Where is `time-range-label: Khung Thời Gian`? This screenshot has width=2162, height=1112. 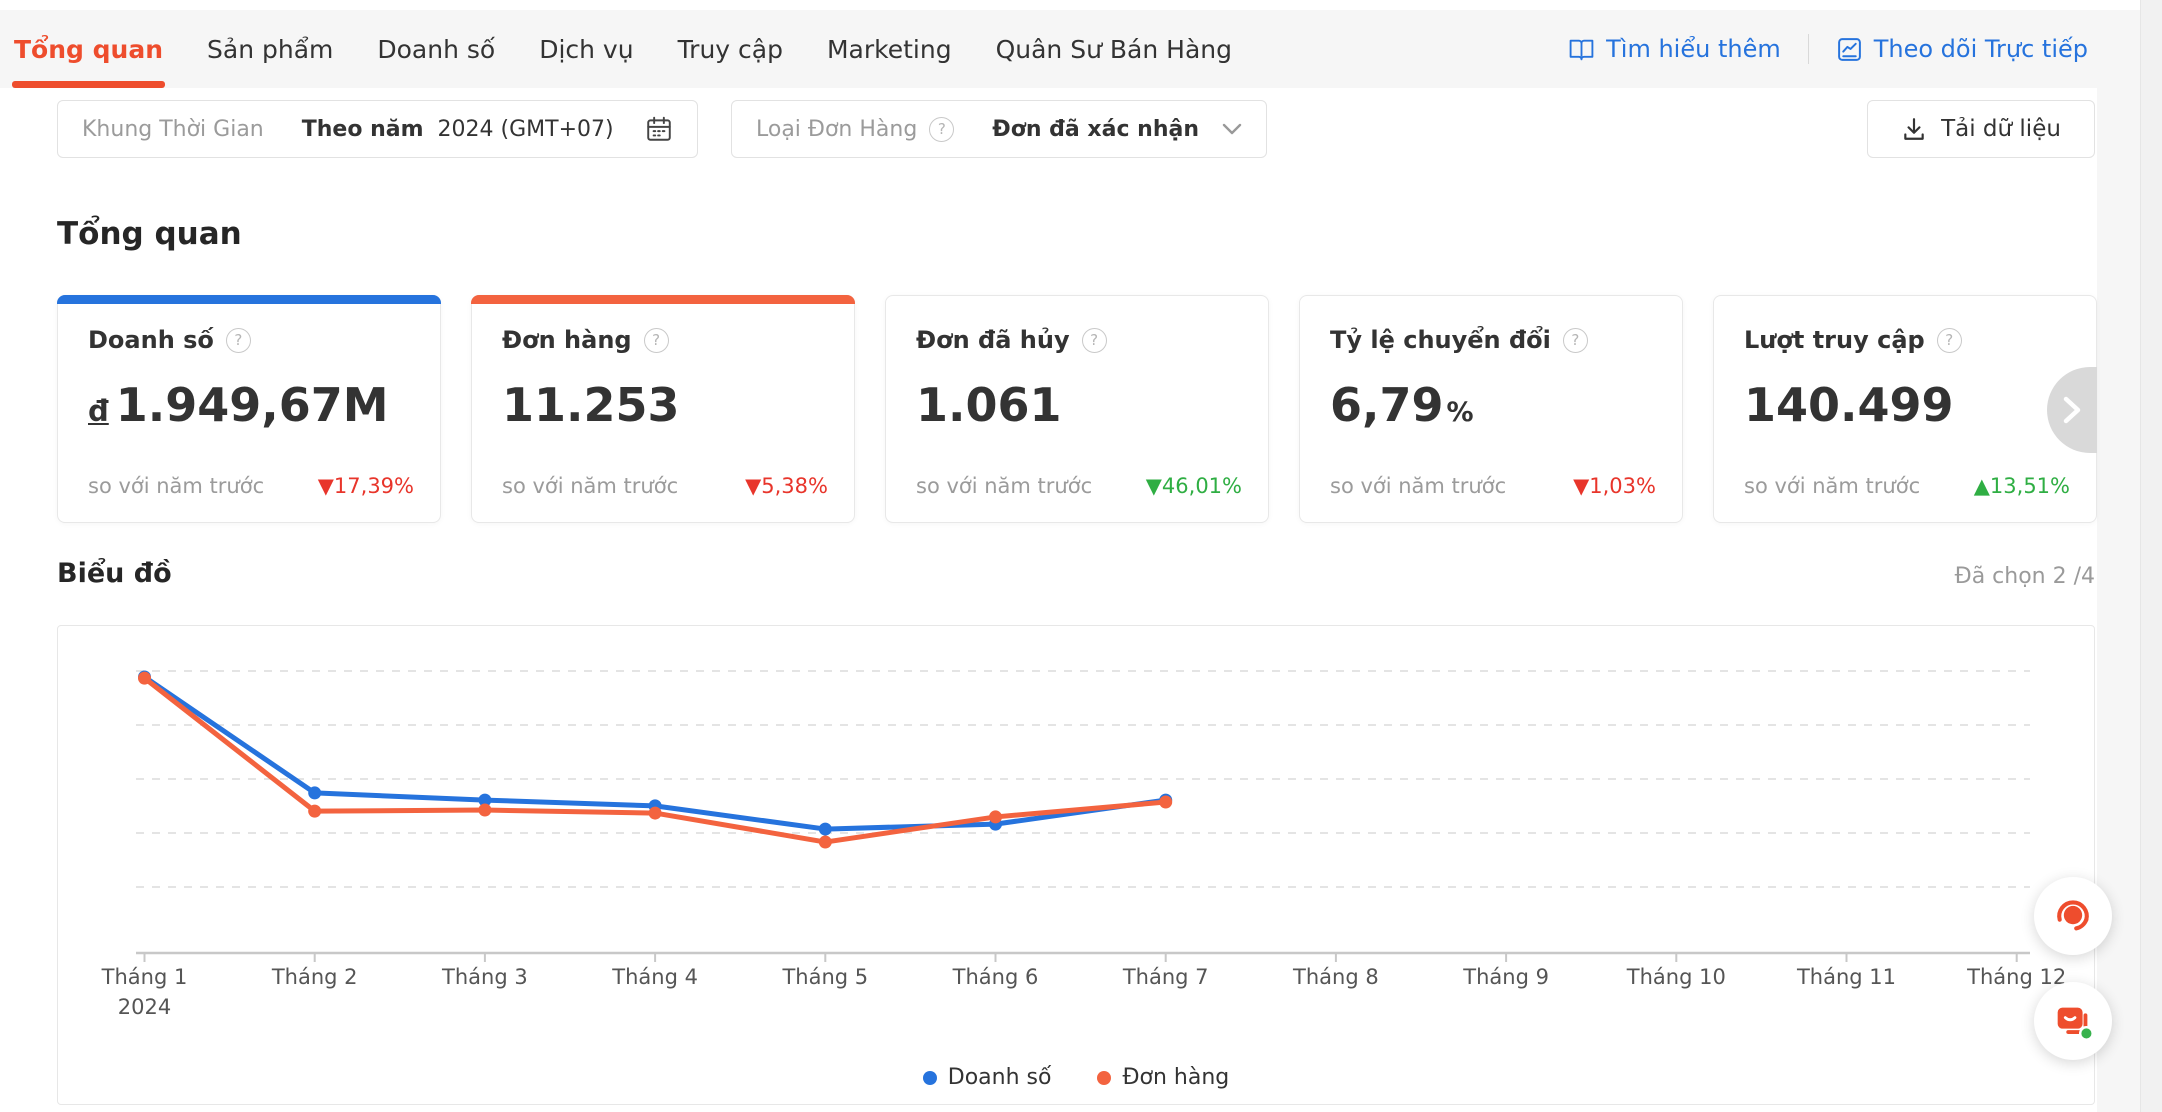
time-range-label: Khung Thời Gian is located at coordinates (173, 129).